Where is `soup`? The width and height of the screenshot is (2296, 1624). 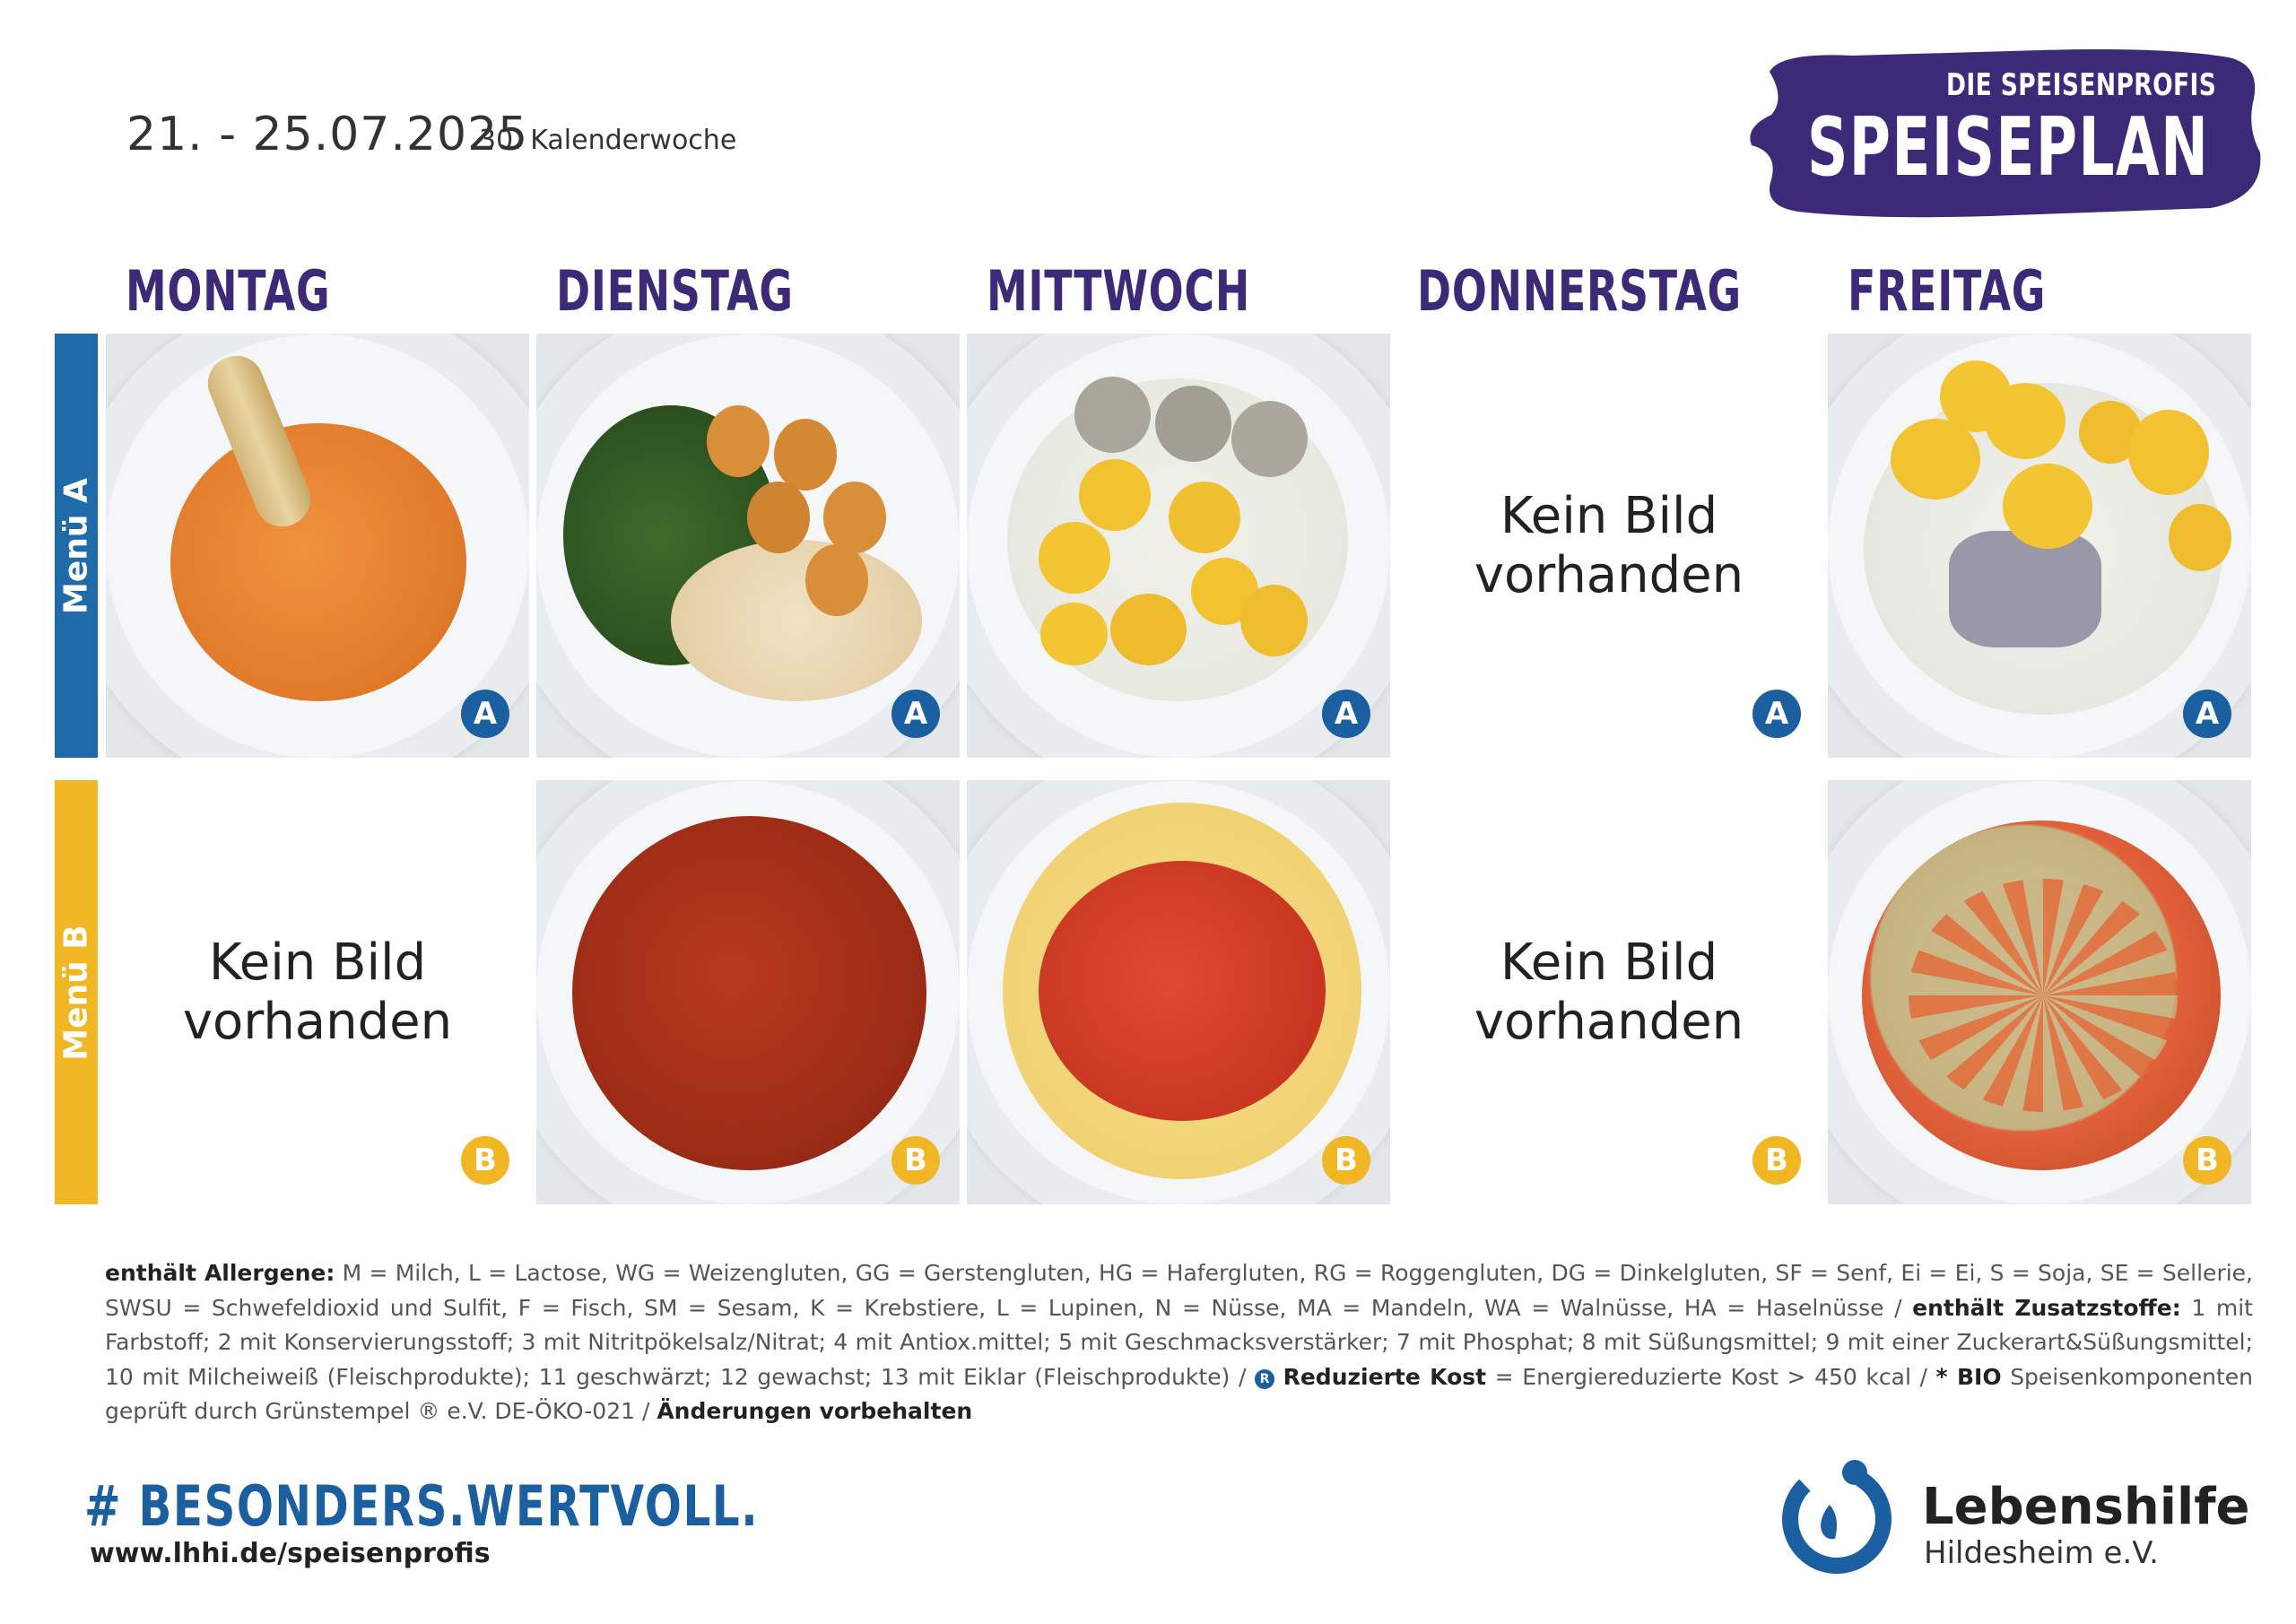 soup is located at coordinates (318, 562).